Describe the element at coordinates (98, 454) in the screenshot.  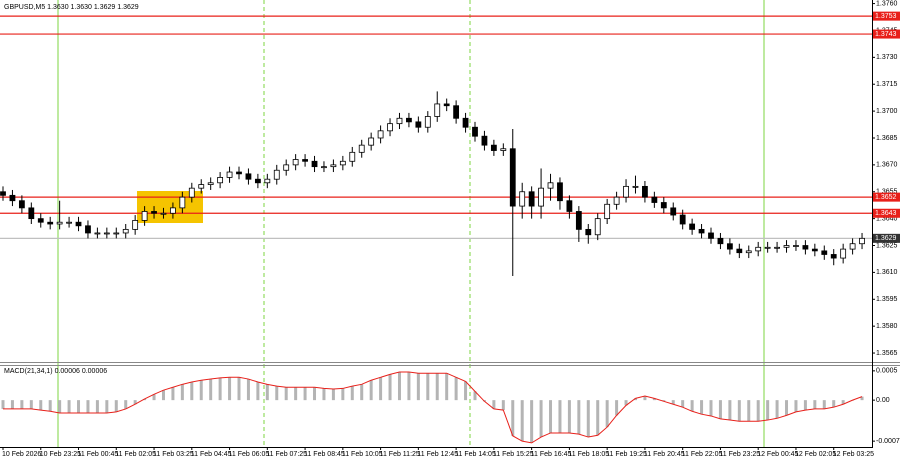
I see `x-tick-label: 11 Feb 00:45` at that location.